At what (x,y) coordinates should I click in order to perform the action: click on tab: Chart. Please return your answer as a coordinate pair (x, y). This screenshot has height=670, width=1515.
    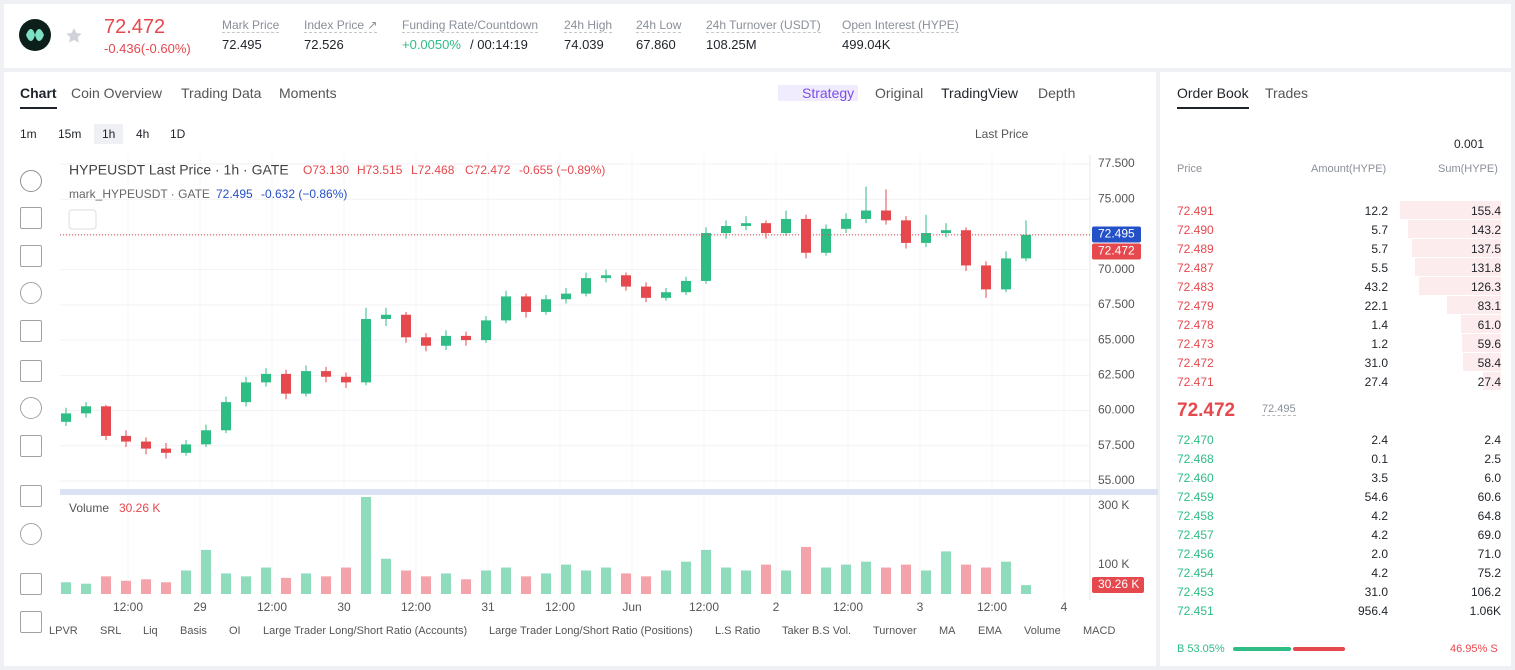
    Looking at the image, I should click on (38, 97).